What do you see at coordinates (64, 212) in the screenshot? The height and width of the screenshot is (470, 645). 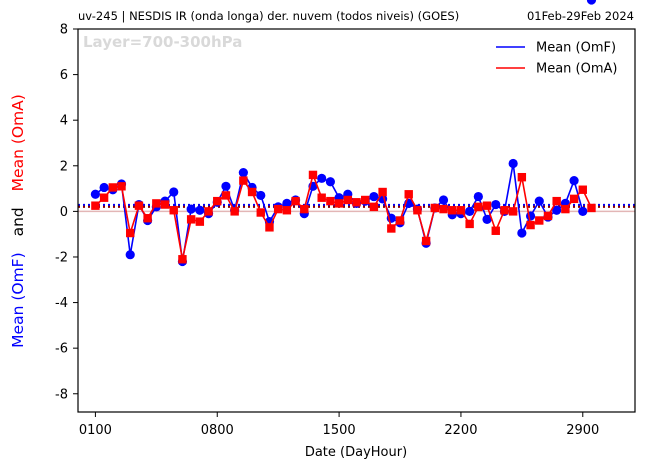 I see `y-tick-label: 0` at bounding box center [64, 212].